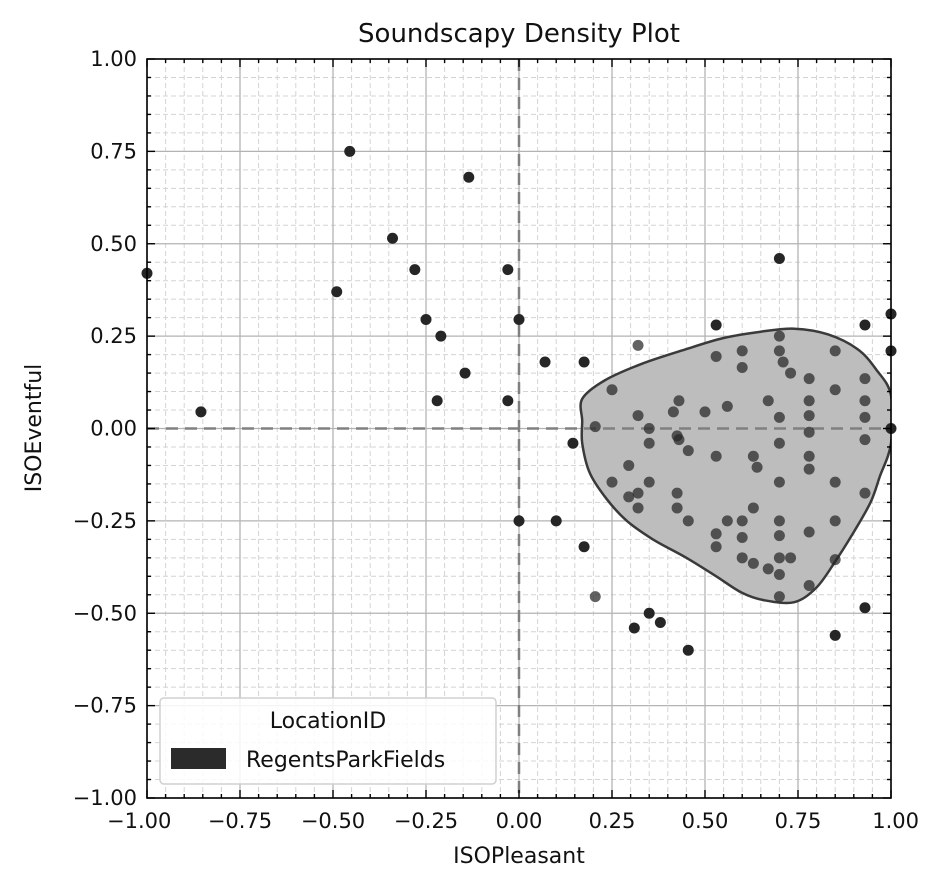 The height and width of the screenshot is (889, 939). I want to click on y-axis-tick-labels: −1.00 −0.75 −0.50 −0.25 0.00 0.25 0.50 0.75 1.00, so click(105, 428).